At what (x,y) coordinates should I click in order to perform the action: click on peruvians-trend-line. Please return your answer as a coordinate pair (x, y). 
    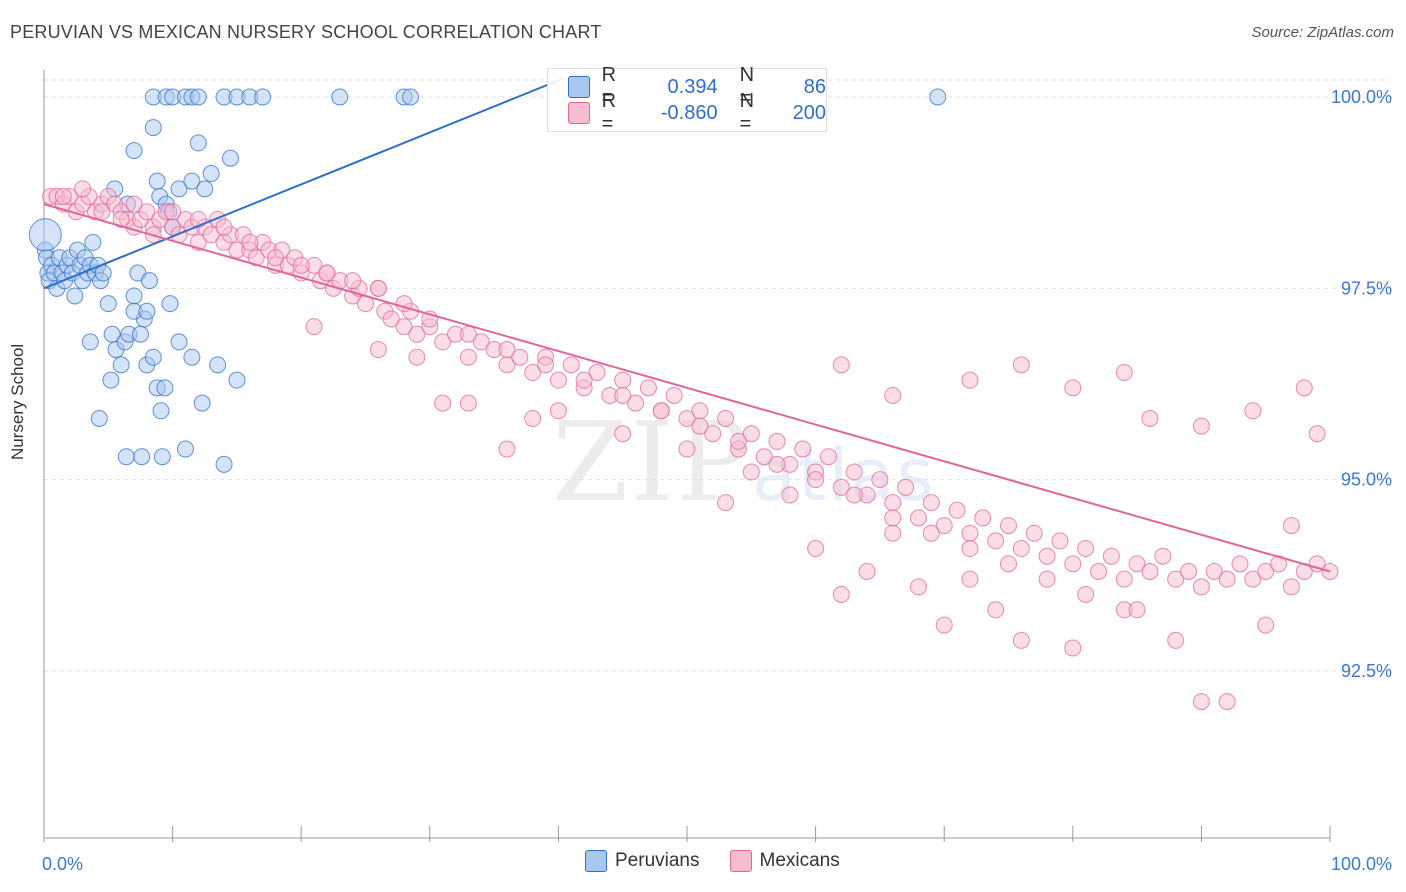
    Looking at the image, I should click on (304, 183).